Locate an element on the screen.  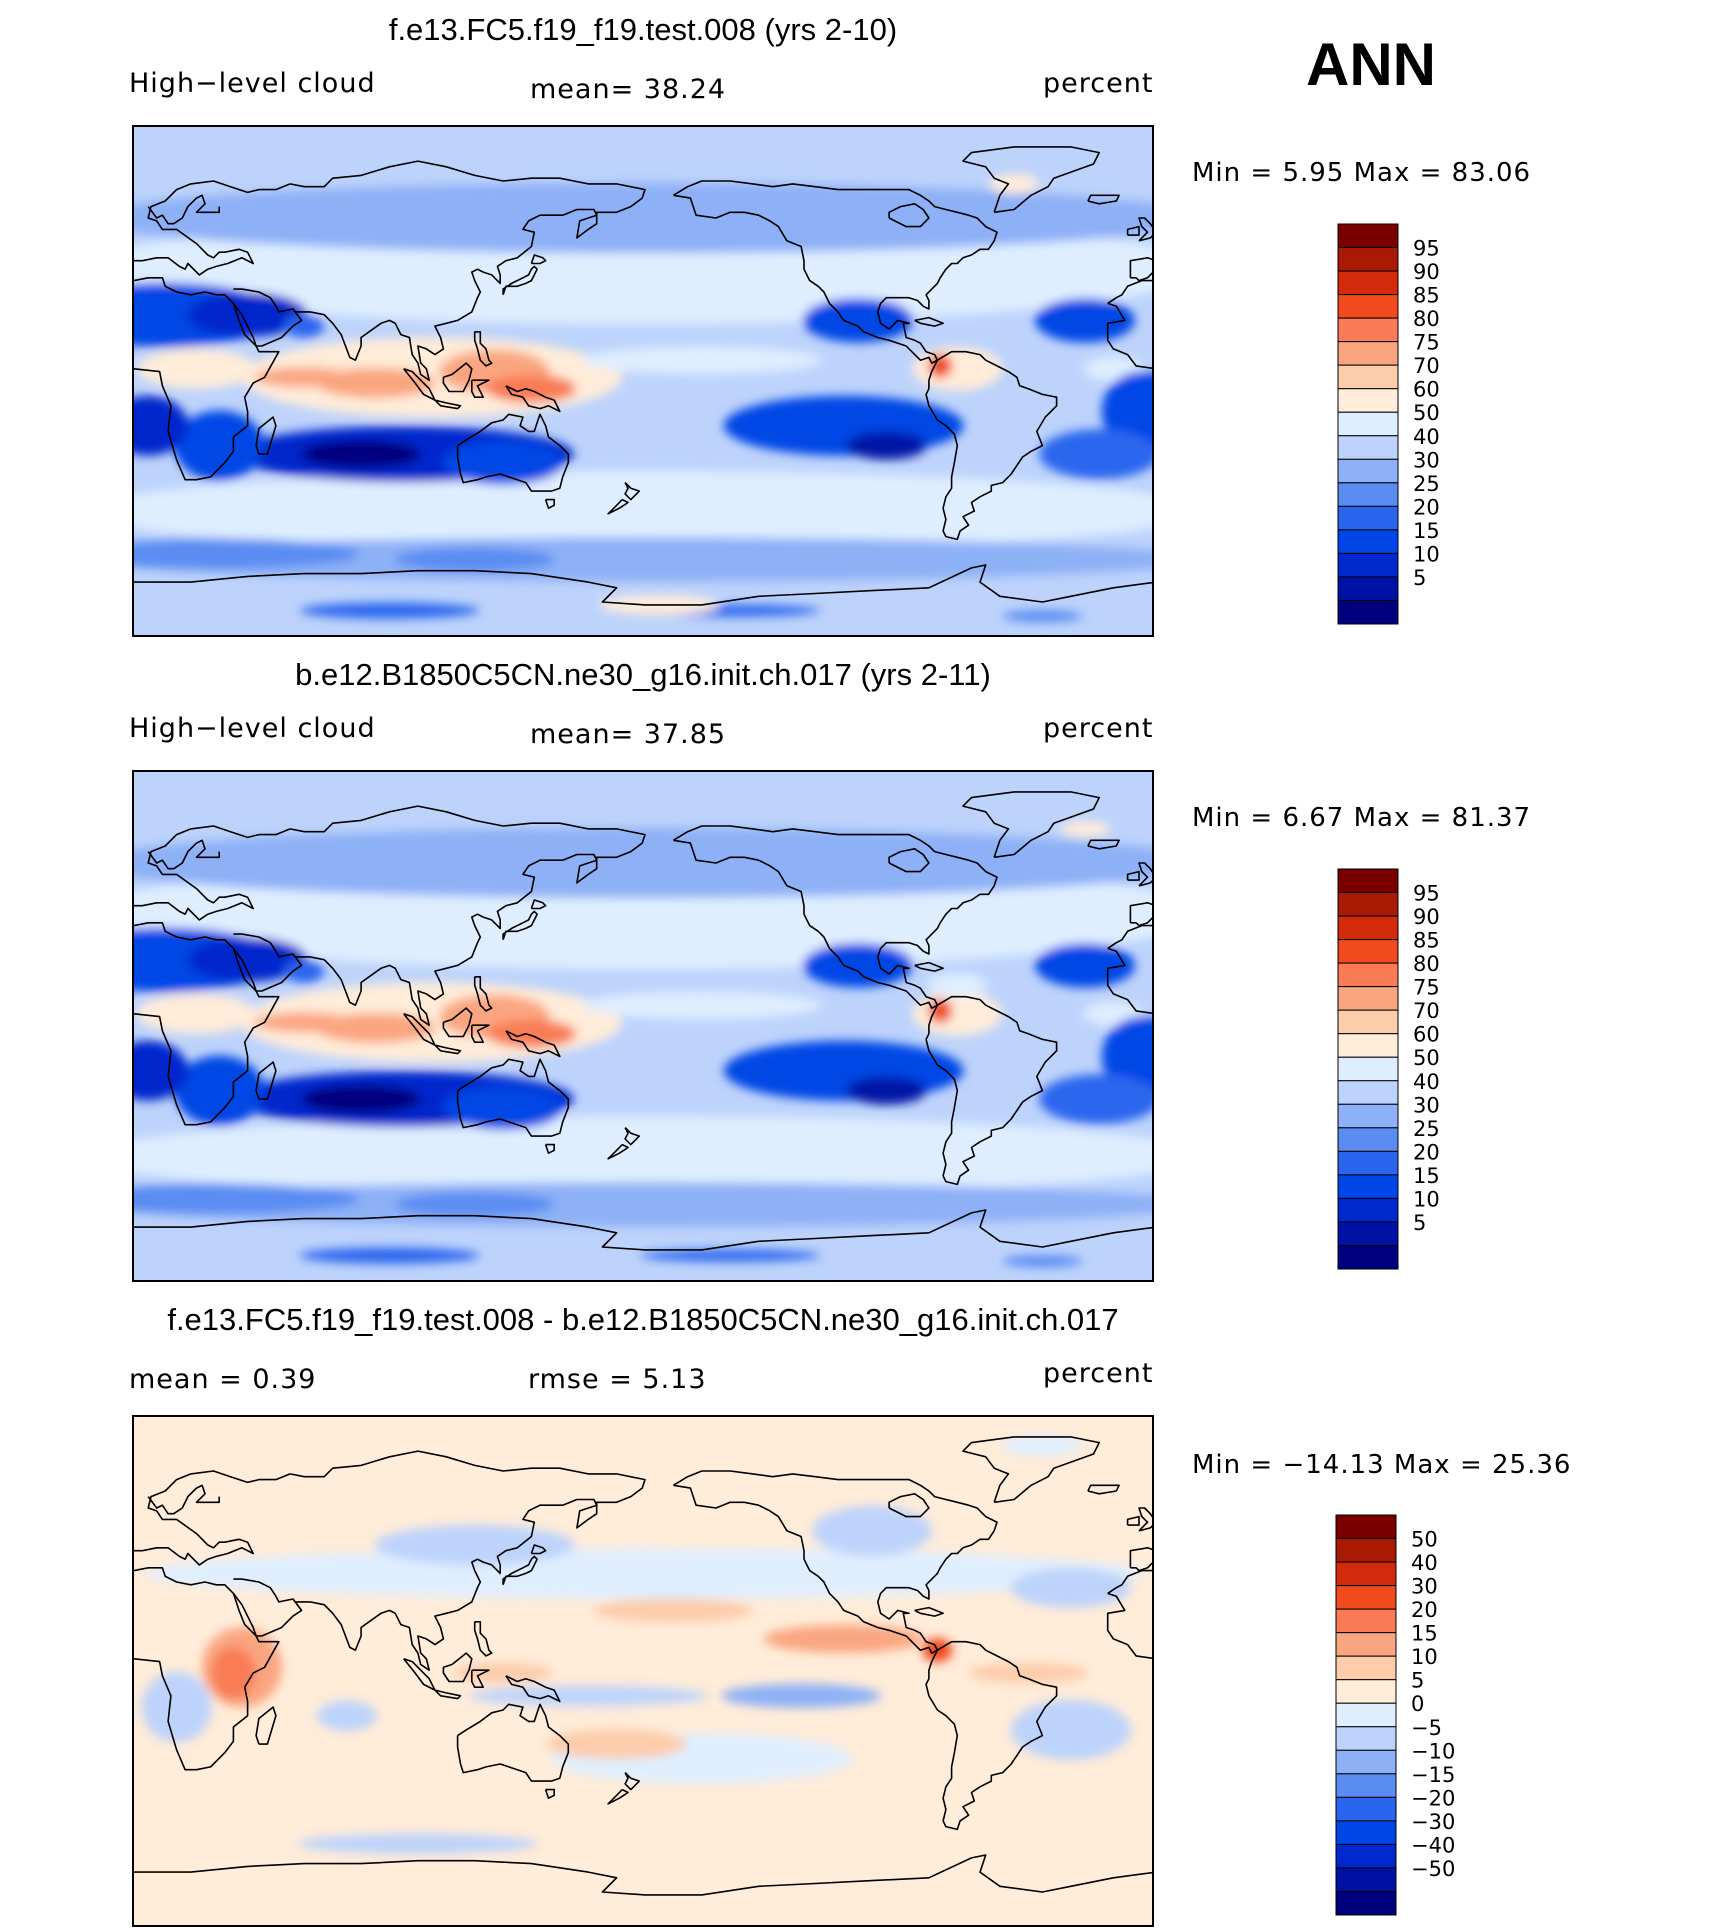
colorbar-label: 10 is located at coordinates (1426, 554).